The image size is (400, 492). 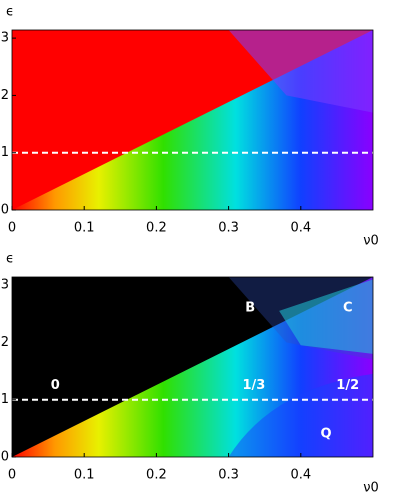 I want to click on annotation: 1/3, so click(x=253, y=385).